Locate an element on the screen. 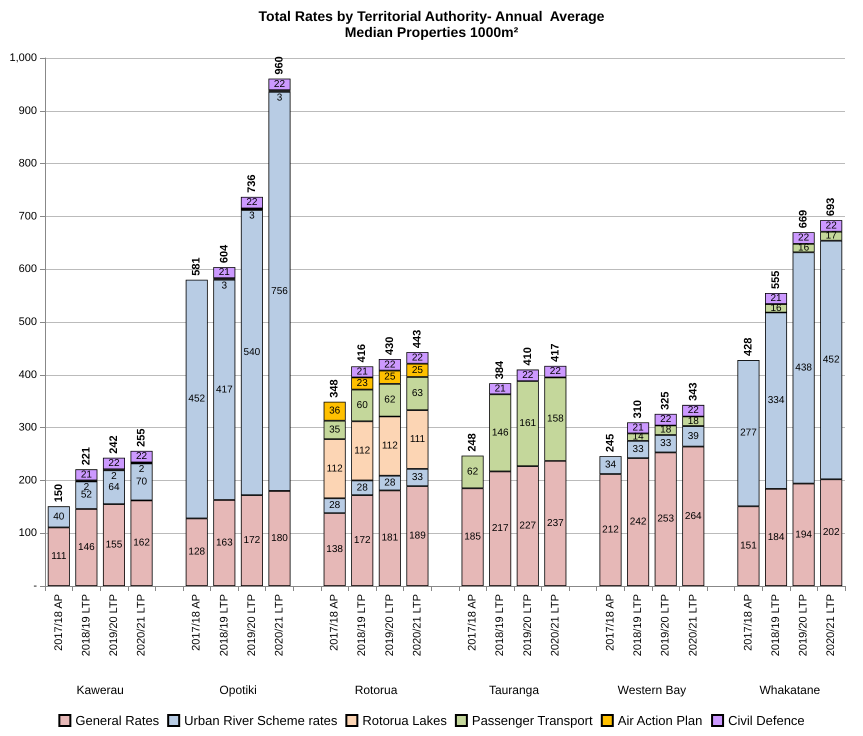  data-label: 189 is located at coordinates (417, 536).